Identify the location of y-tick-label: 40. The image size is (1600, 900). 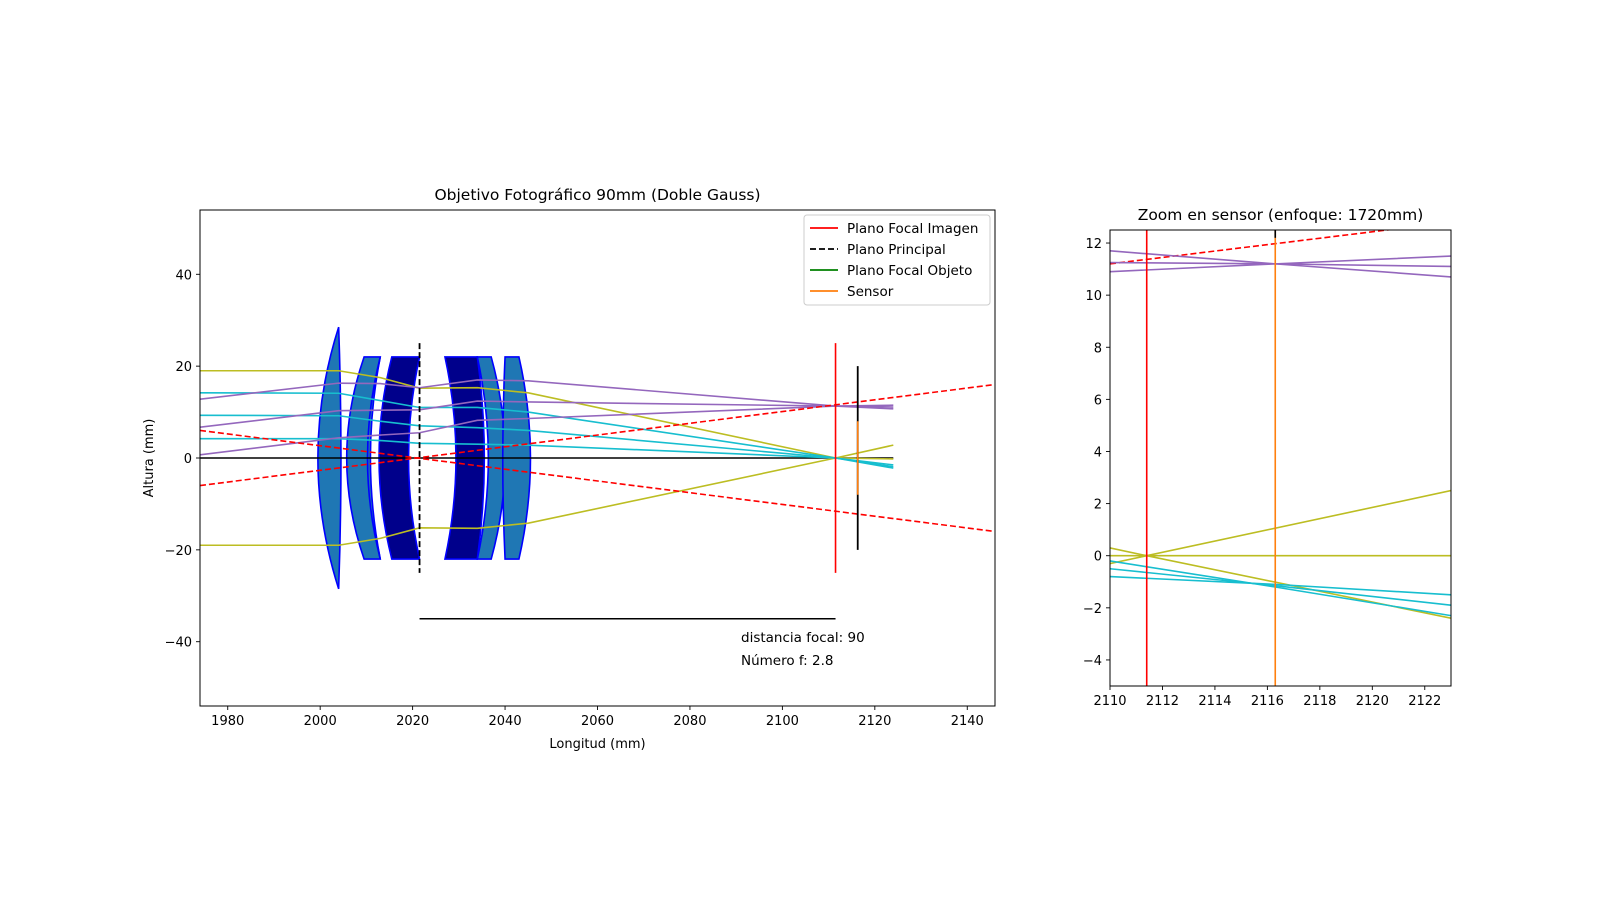
(183, 275).